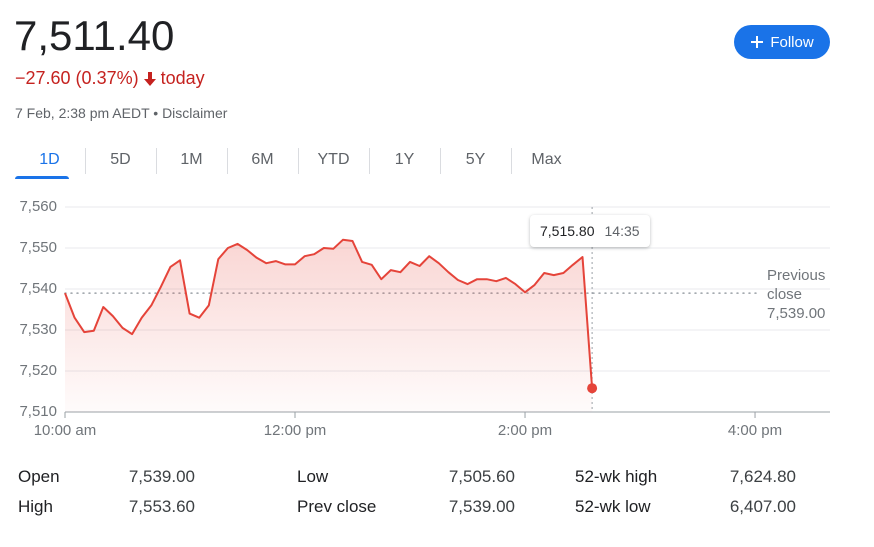 Image resolution: width=874 pixels, height=547 pixels. What do you see at coordinates (796, 285) in the screenshot?
I see `previous-close-label: Previous close` at bounding box center [796, 285].